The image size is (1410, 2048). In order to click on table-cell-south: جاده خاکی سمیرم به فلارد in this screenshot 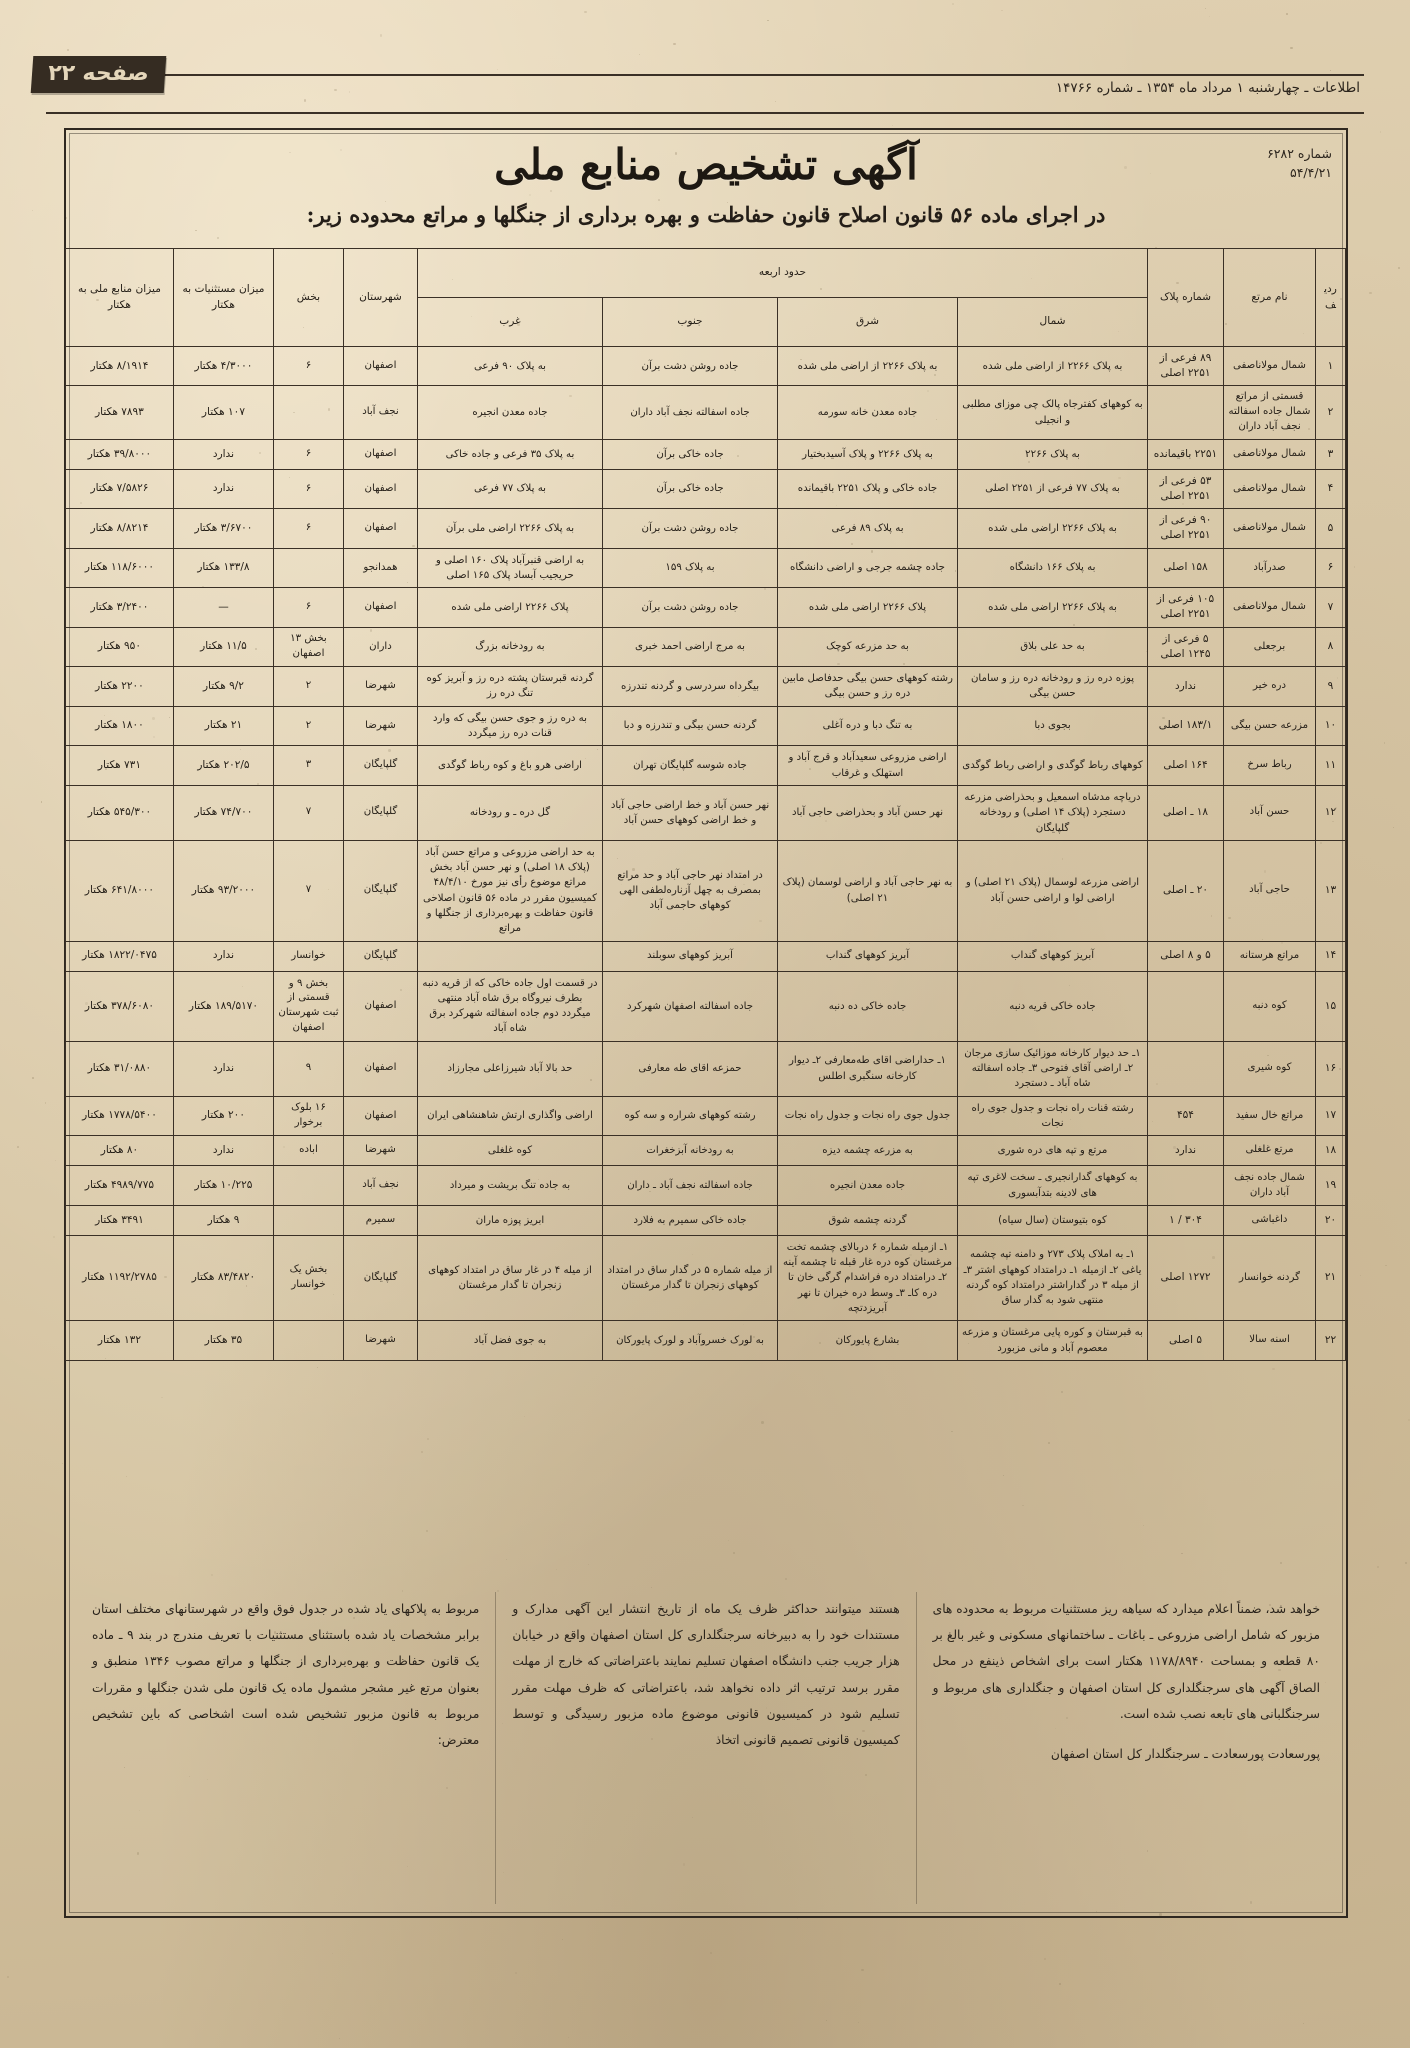, I will do `click(690, 1220)`.